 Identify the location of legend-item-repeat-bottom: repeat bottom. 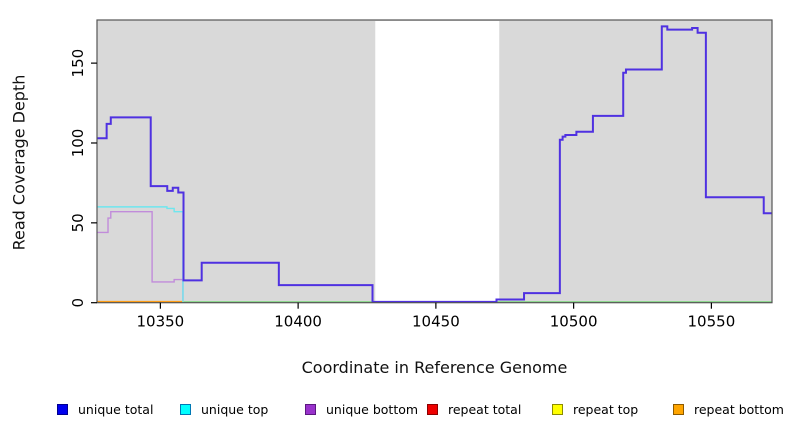
(728, 409).